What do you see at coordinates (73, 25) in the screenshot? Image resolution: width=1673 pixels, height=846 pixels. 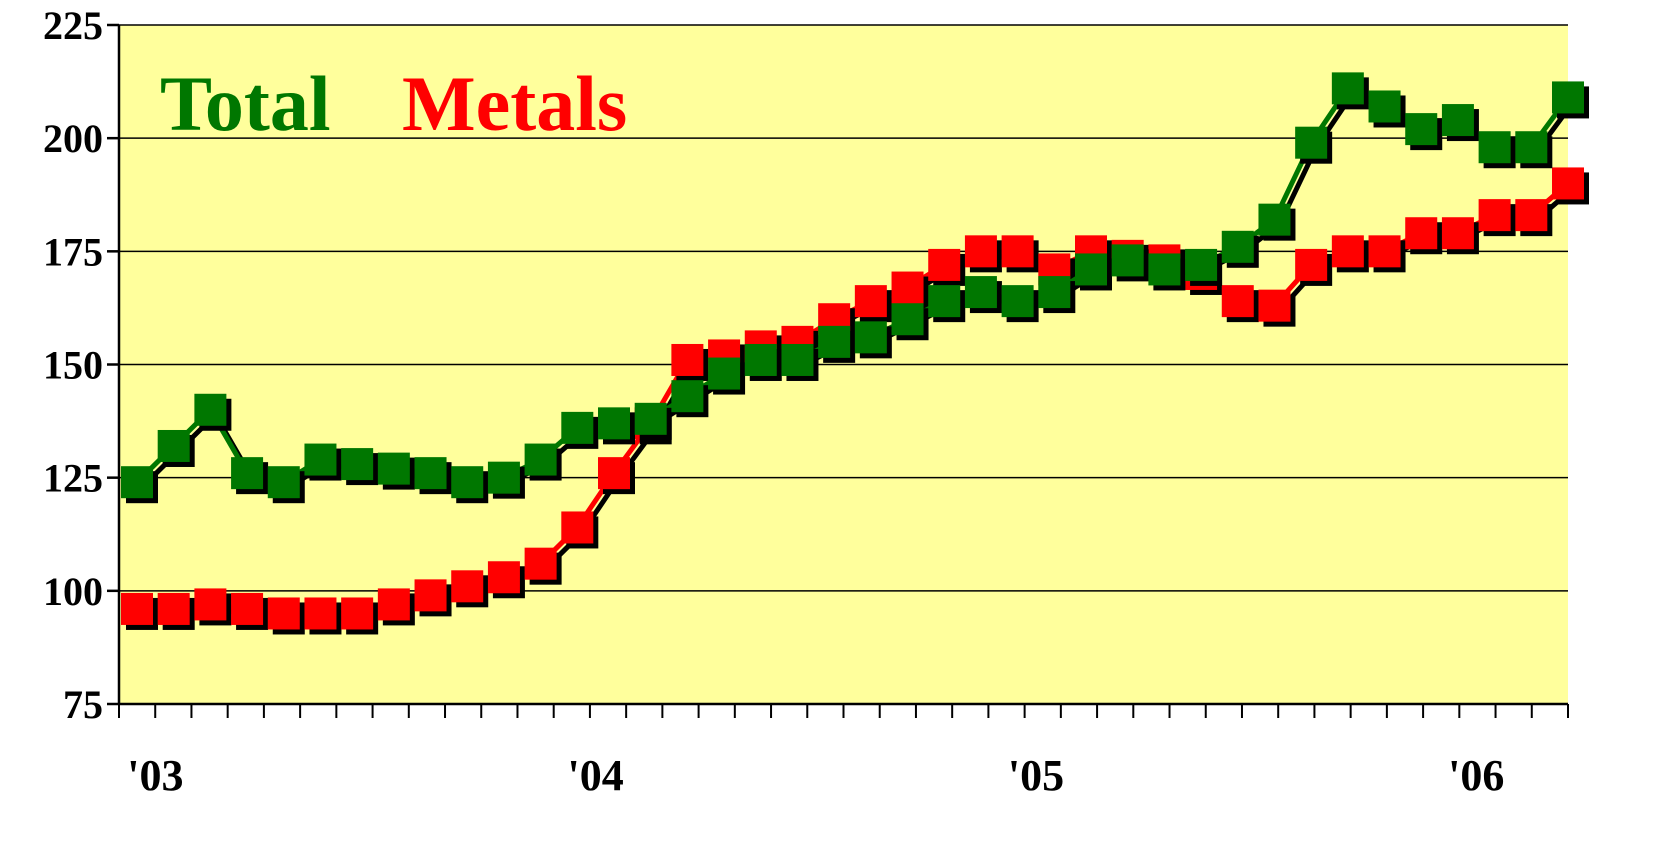 I see `y-tick-label: 225` at bounding box center [73, 25].